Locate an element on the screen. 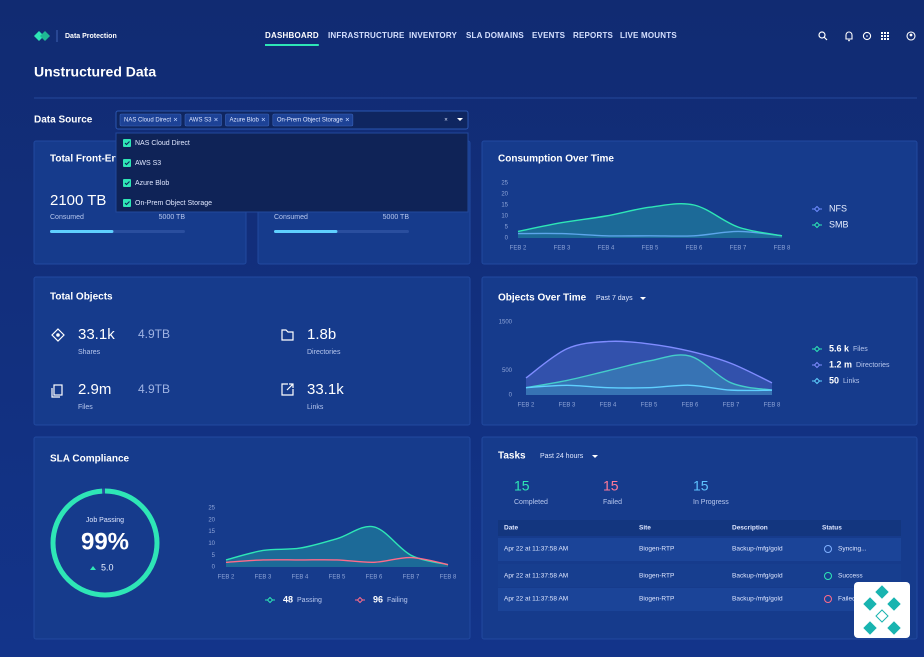 The image size is (924, 657). object-value: 33.1k is located at coordinates (325, 389).